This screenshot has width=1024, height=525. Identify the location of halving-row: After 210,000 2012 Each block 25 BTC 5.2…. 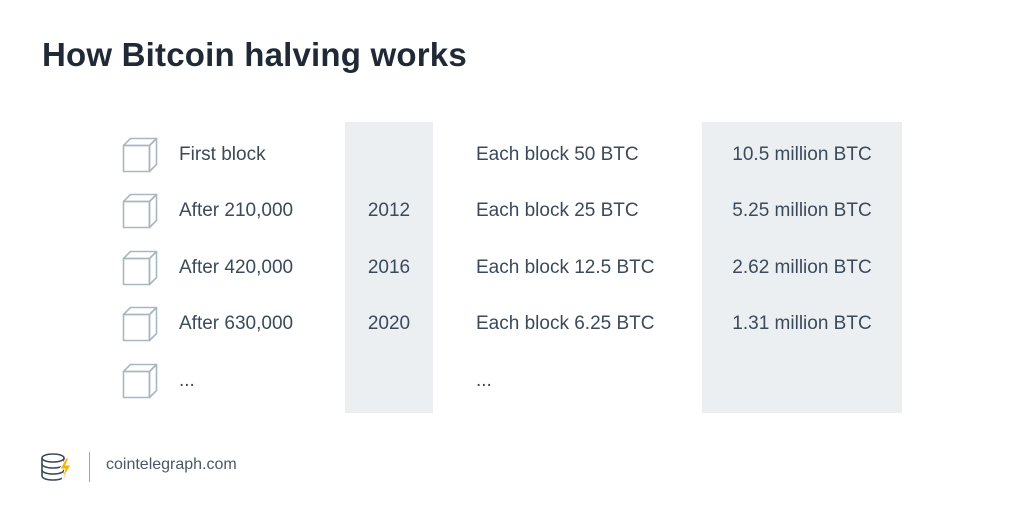
(512, 211).